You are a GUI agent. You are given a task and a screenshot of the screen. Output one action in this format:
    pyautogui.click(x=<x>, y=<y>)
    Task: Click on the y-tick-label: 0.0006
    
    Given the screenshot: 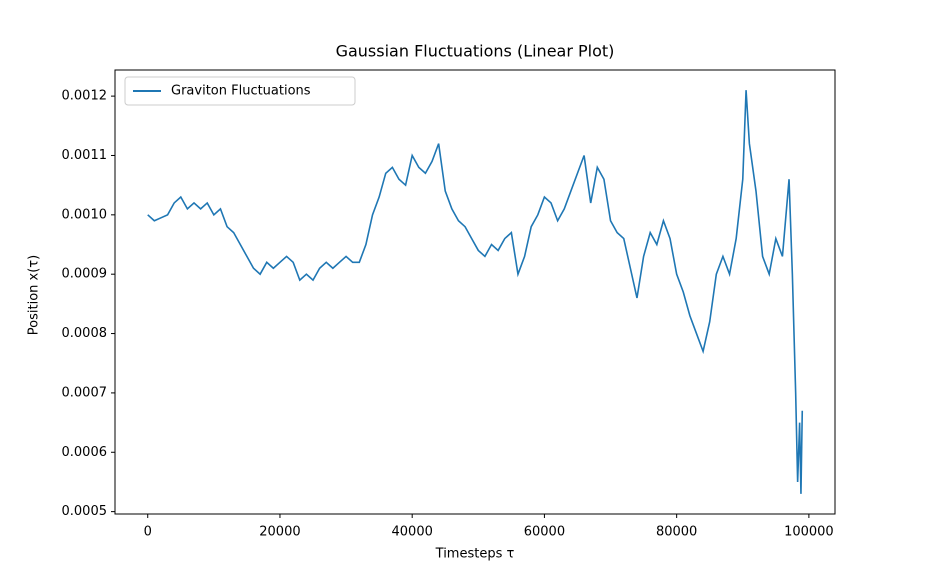 What is the action you would take?
    pyautogui.click(x=85, y=452)
    